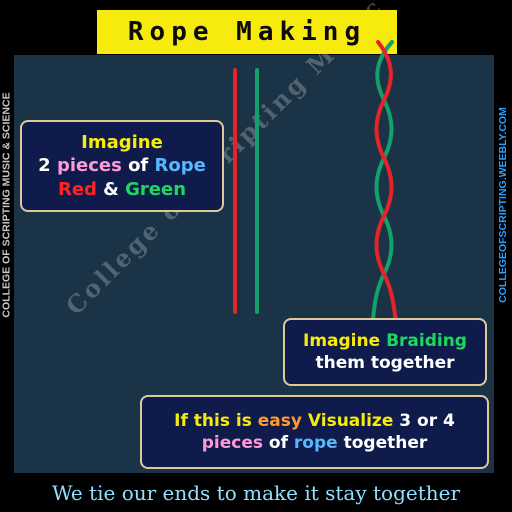 The width and height of the screenshot is (512, 512). I want to click on text-span: &, so click(111, 189).